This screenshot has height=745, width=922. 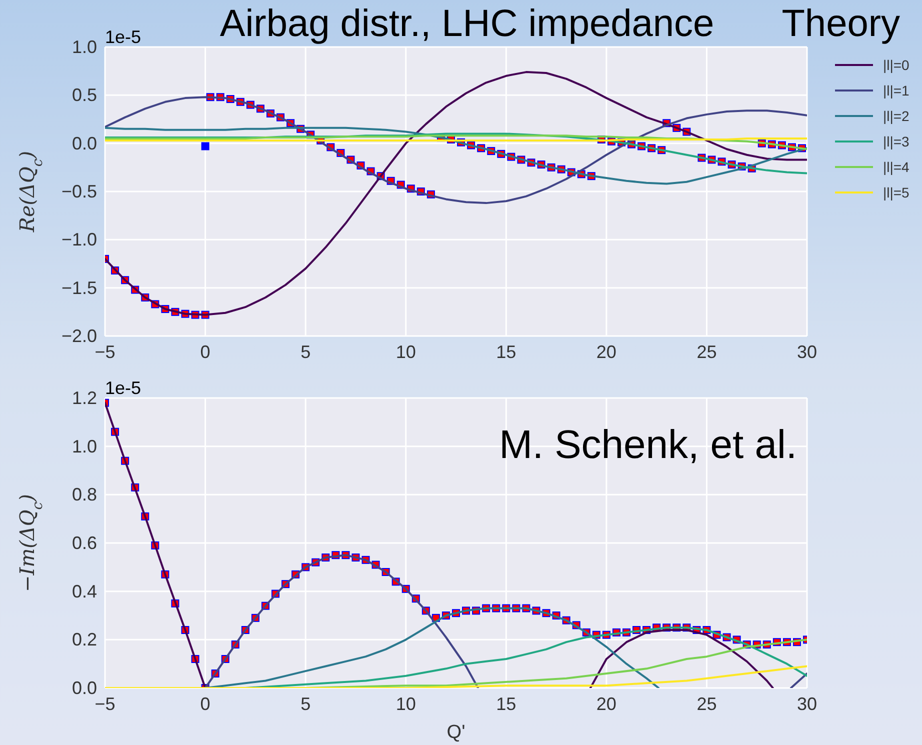 What do you see at coordinates (123, 37) in the screenshot?
I see `annotation: 1e-5` at bounding box center [123, 37].